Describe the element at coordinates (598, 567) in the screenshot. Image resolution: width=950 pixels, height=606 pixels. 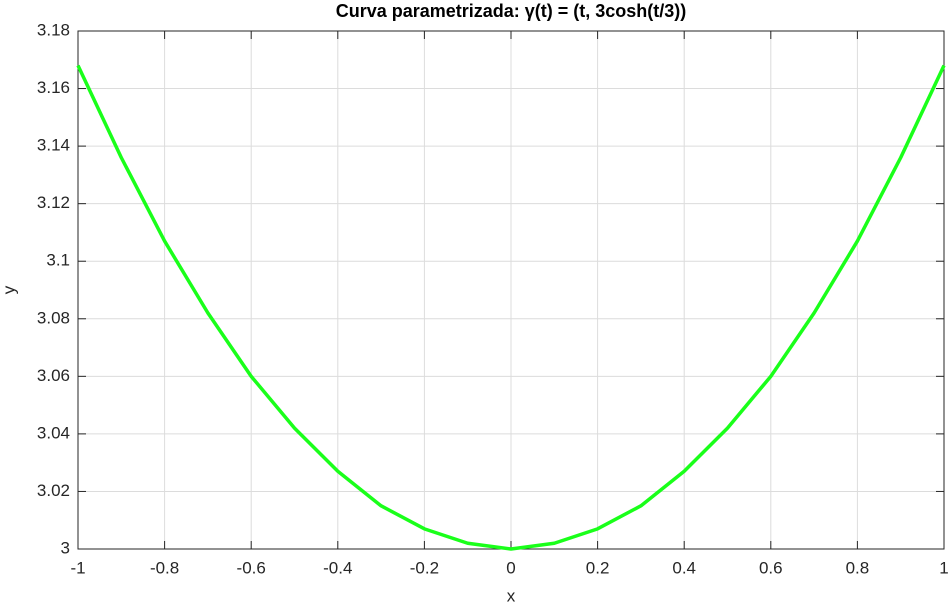
I see `x-tick-label: 0.2` at that location.